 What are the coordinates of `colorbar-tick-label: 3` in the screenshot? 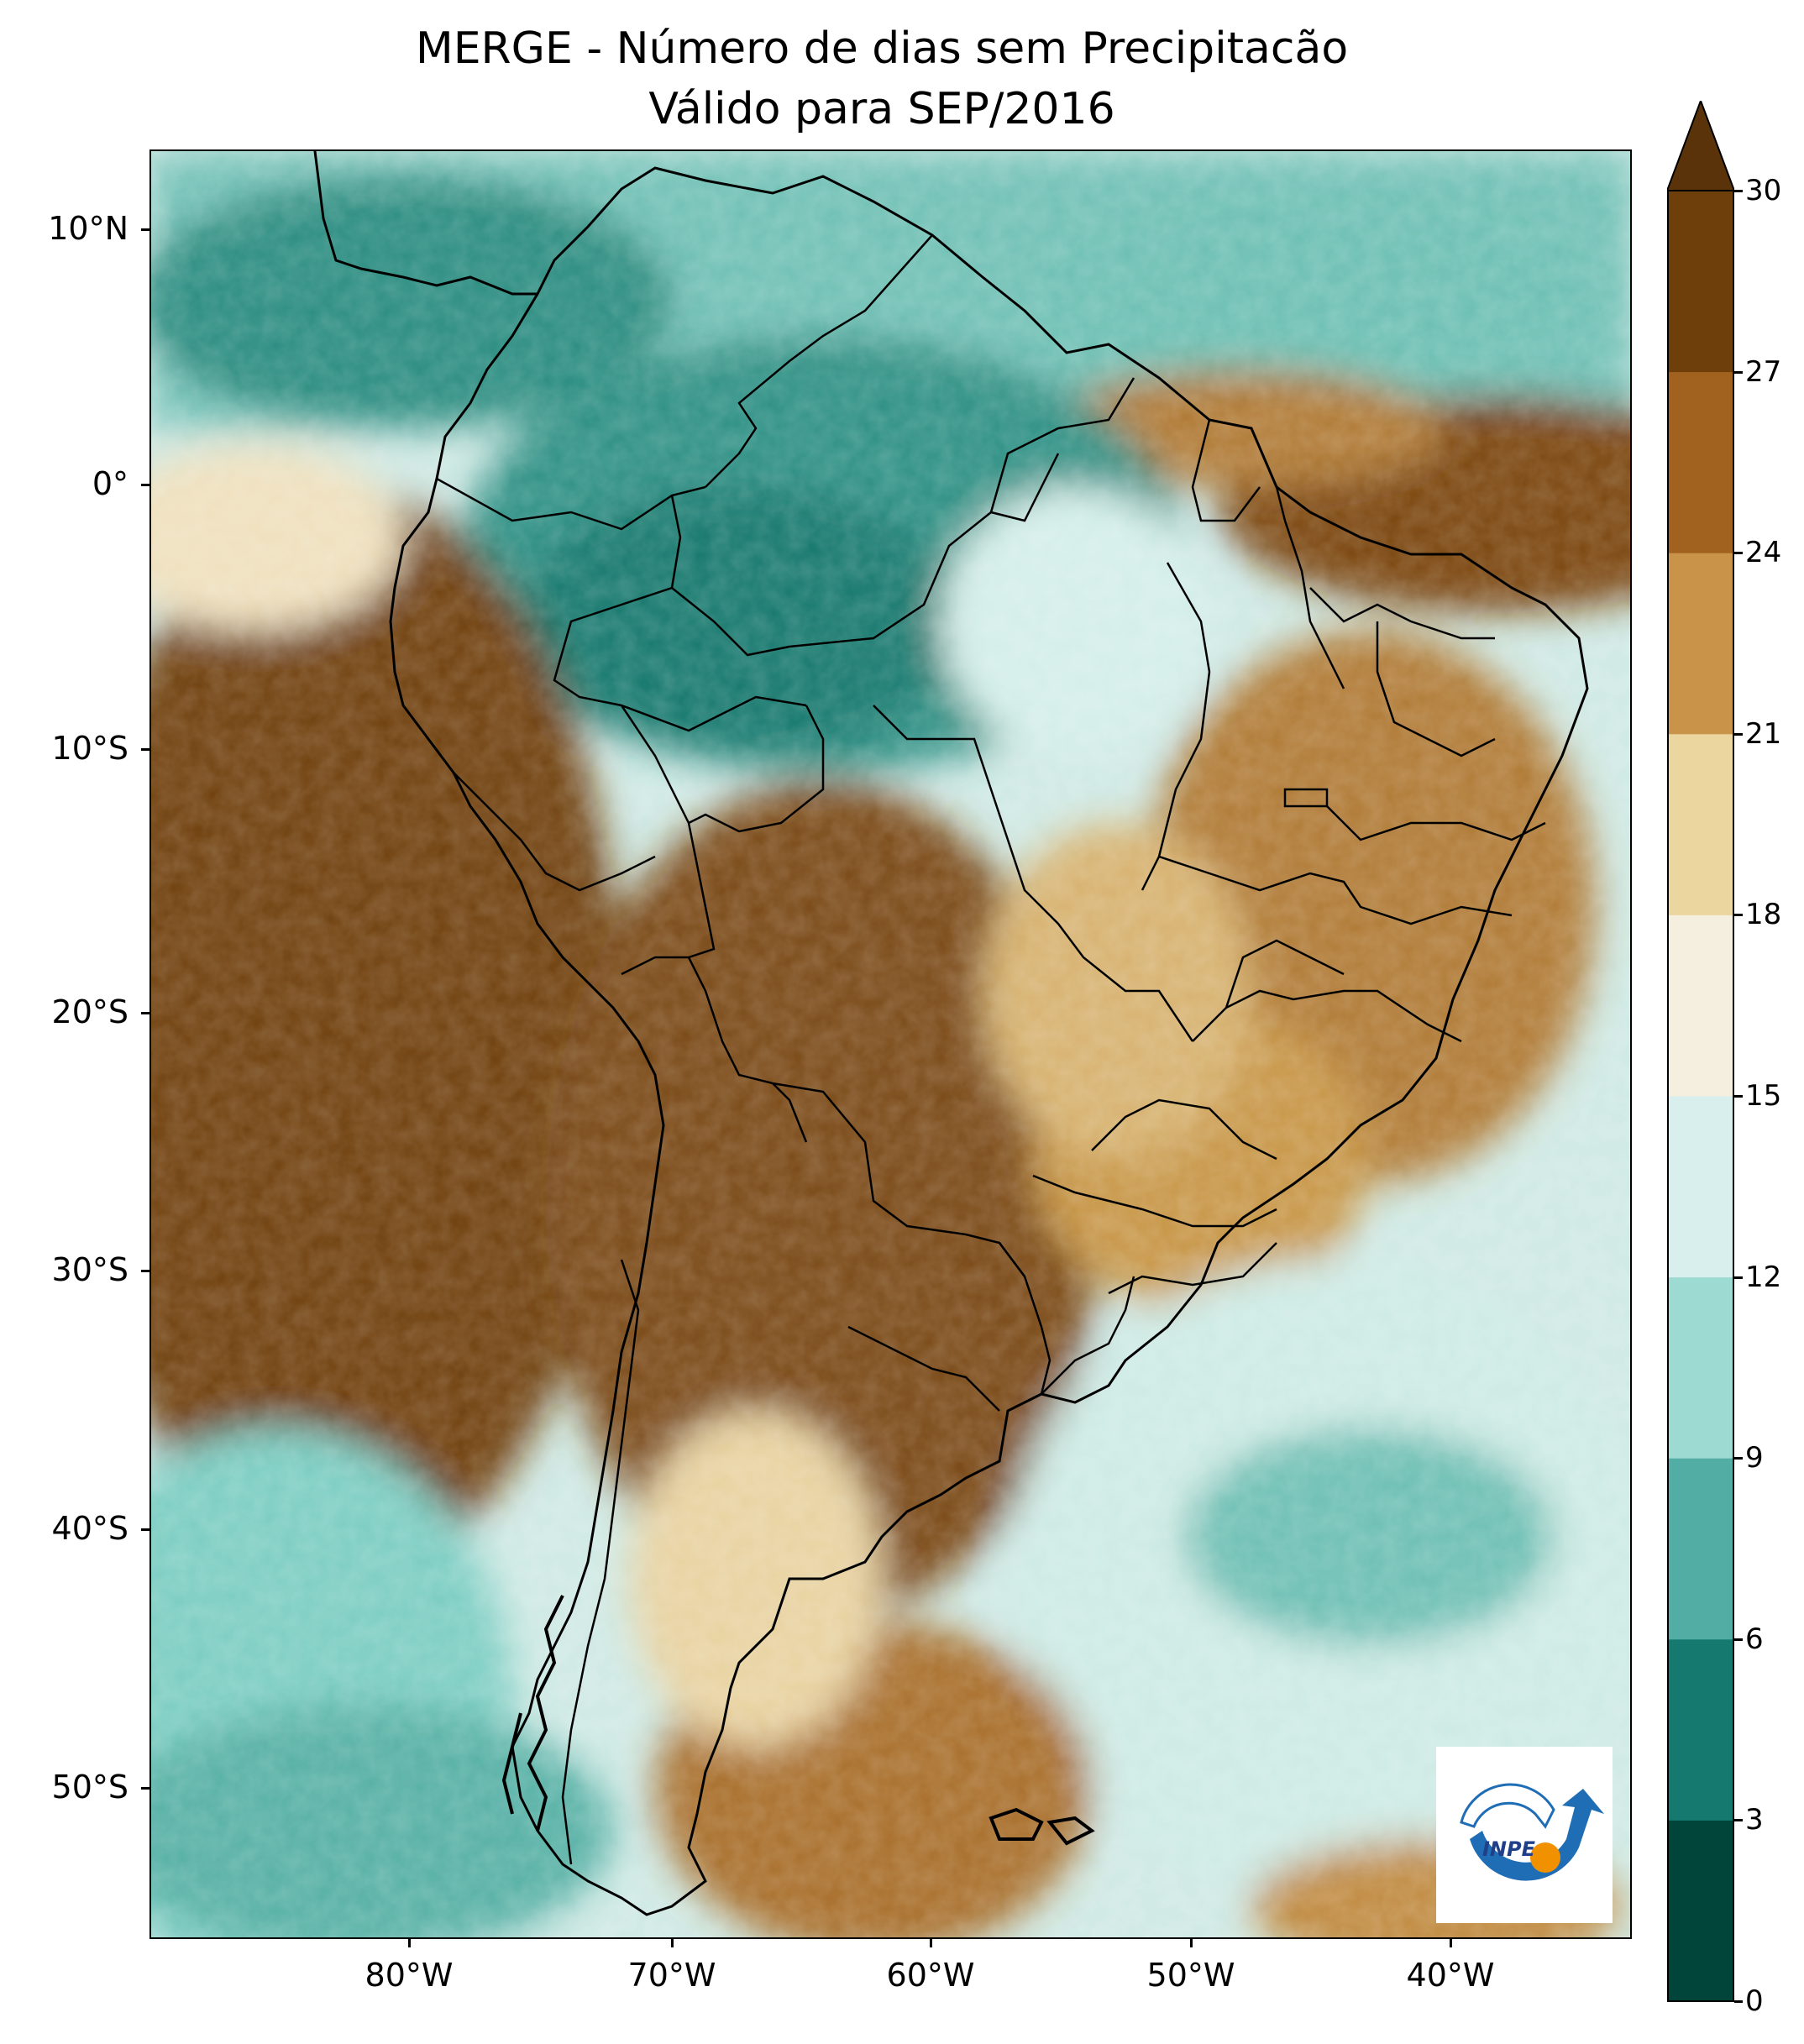 It's located at (1754, 1820).